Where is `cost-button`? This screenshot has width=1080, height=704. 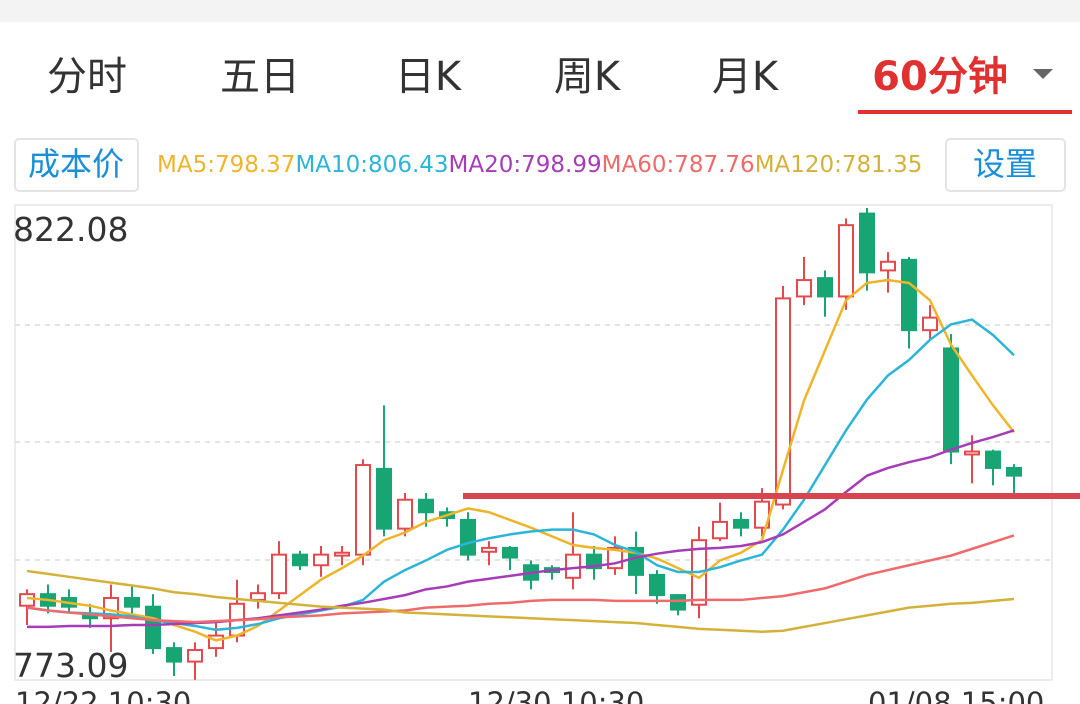 cost-button is located at coordinates (76, 165).